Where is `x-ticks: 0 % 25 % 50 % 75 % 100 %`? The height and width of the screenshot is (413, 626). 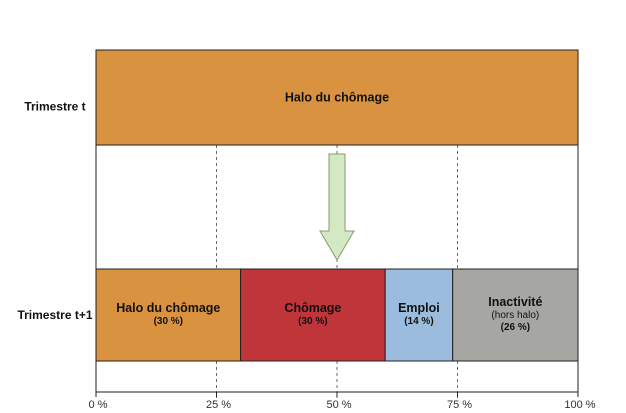 x-ticks: 0 % 25 % 50 % 75 % 100 % is located at coordinates (342, 401).